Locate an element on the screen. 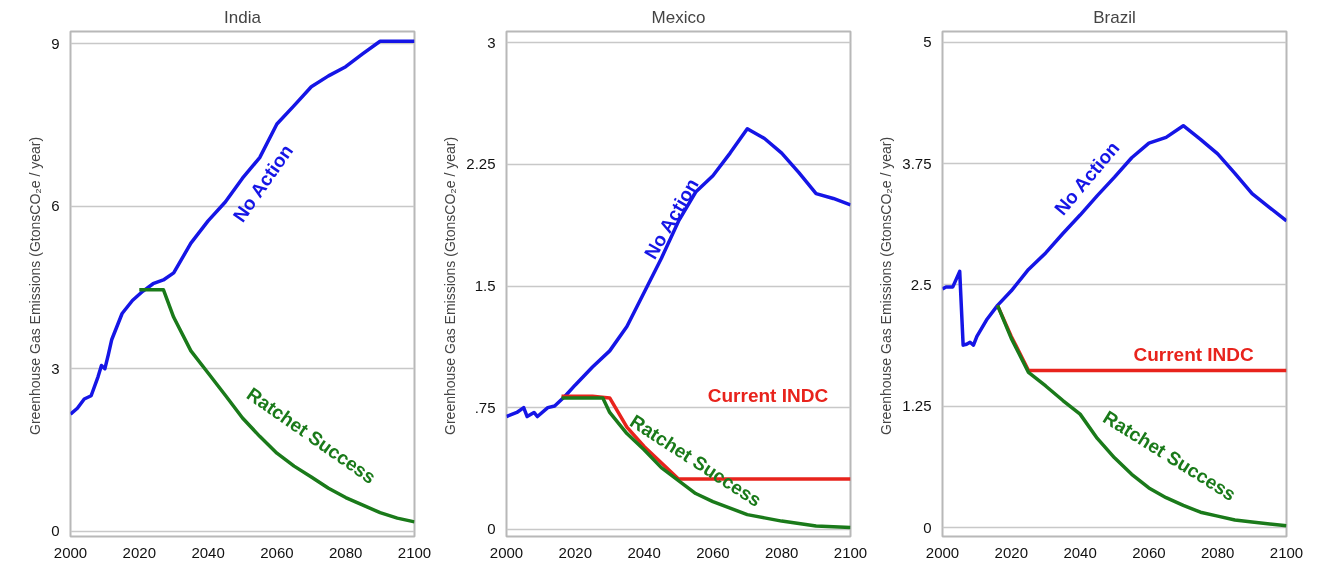 This screenshot has height=567, width=1322. y-tick-label: 3.75 is located at coordinates (917, 163).